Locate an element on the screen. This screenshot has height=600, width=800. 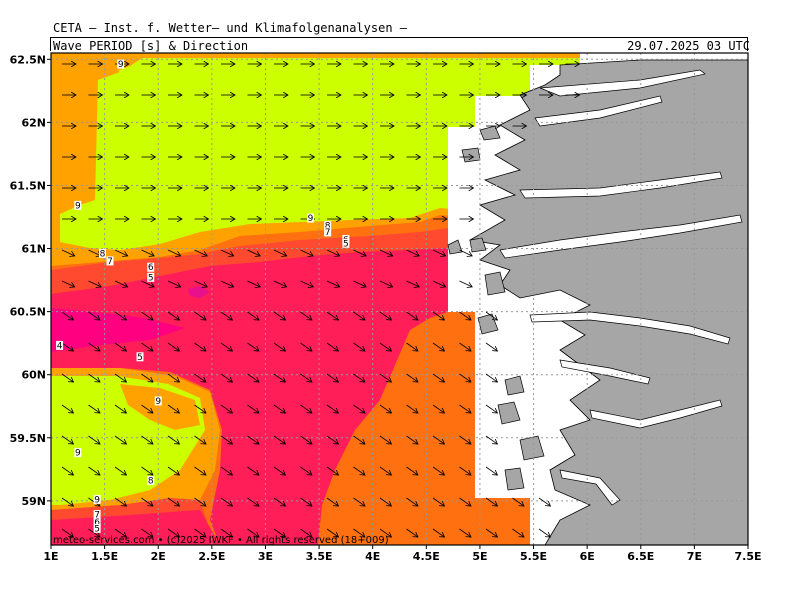
y-tick-label: 59.5N is located at coordinates (28, 438).